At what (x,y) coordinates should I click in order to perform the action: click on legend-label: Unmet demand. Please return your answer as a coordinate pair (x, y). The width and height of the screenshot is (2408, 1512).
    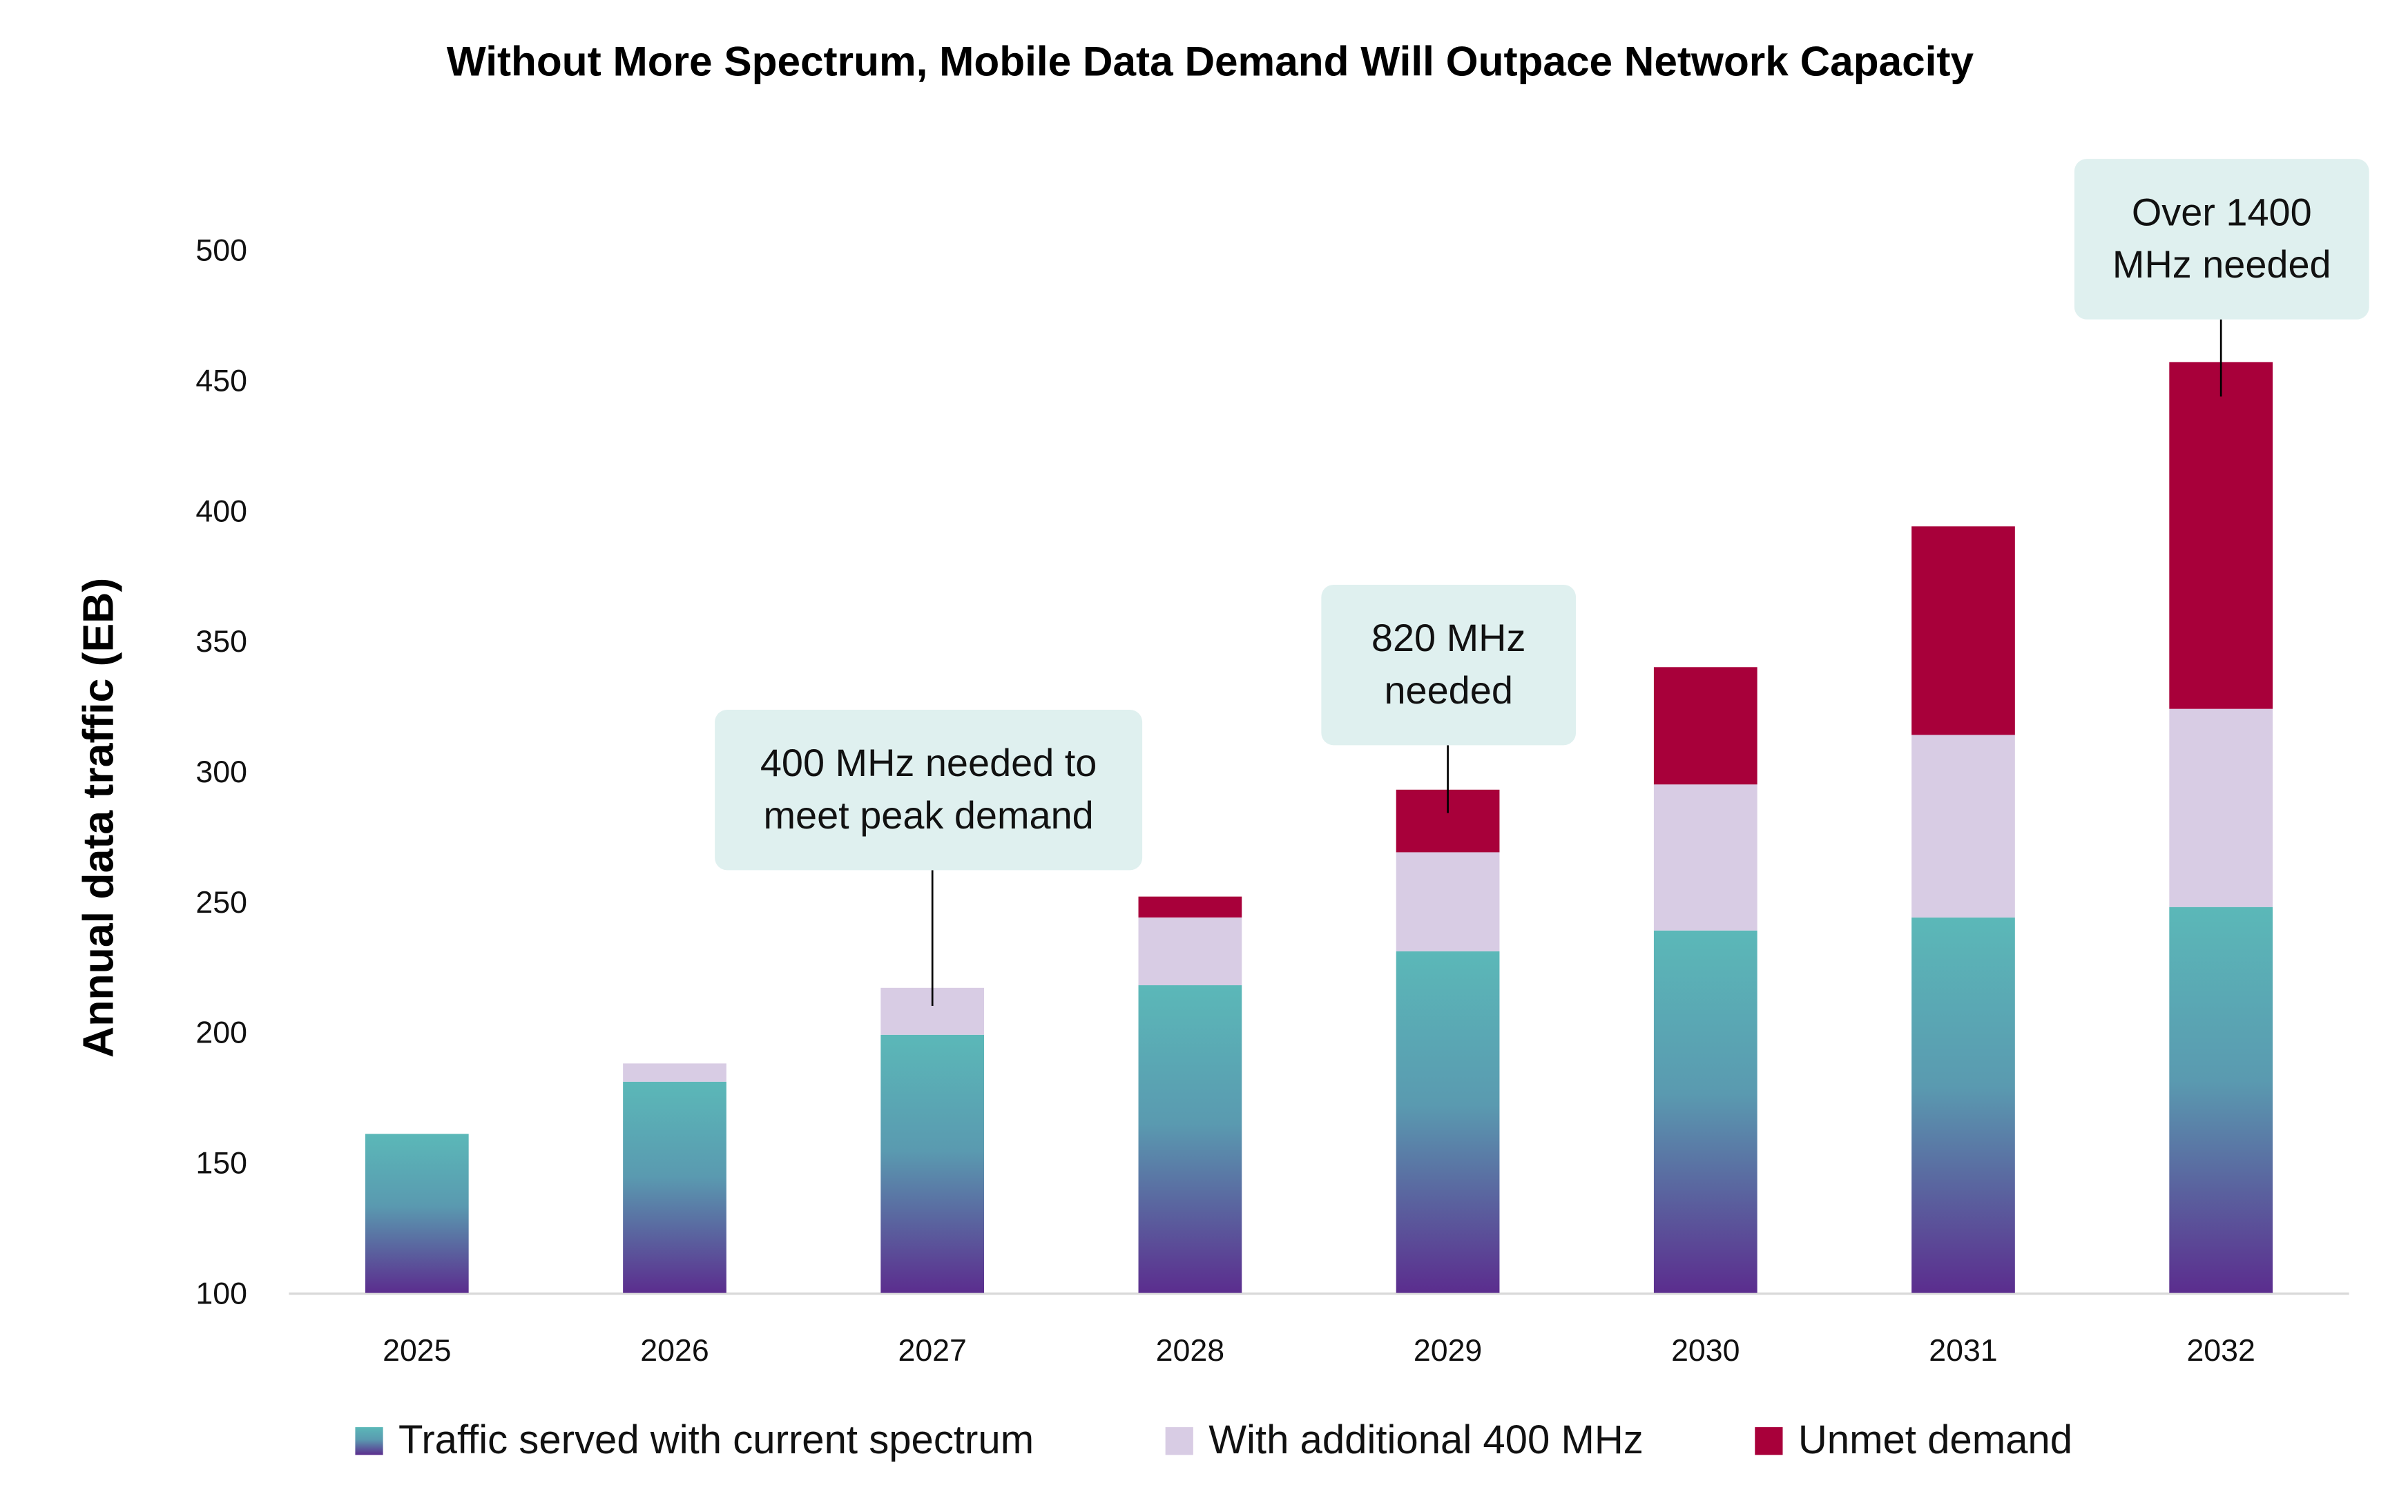
    Looking at the image, I should click on (1935, 1440).